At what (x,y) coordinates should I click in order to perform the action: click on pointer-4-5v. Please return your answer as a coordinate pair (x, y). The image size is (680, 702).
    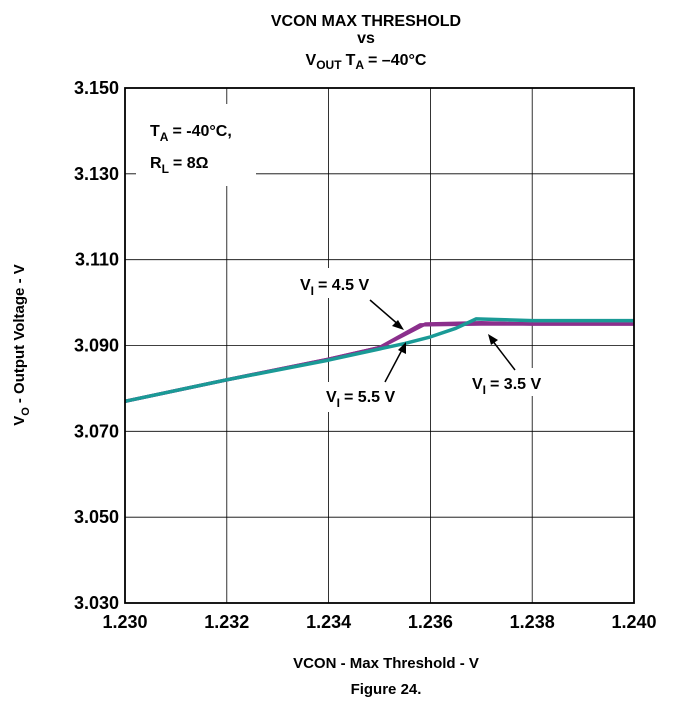
    Looking at the image, I should click on (385, 313).